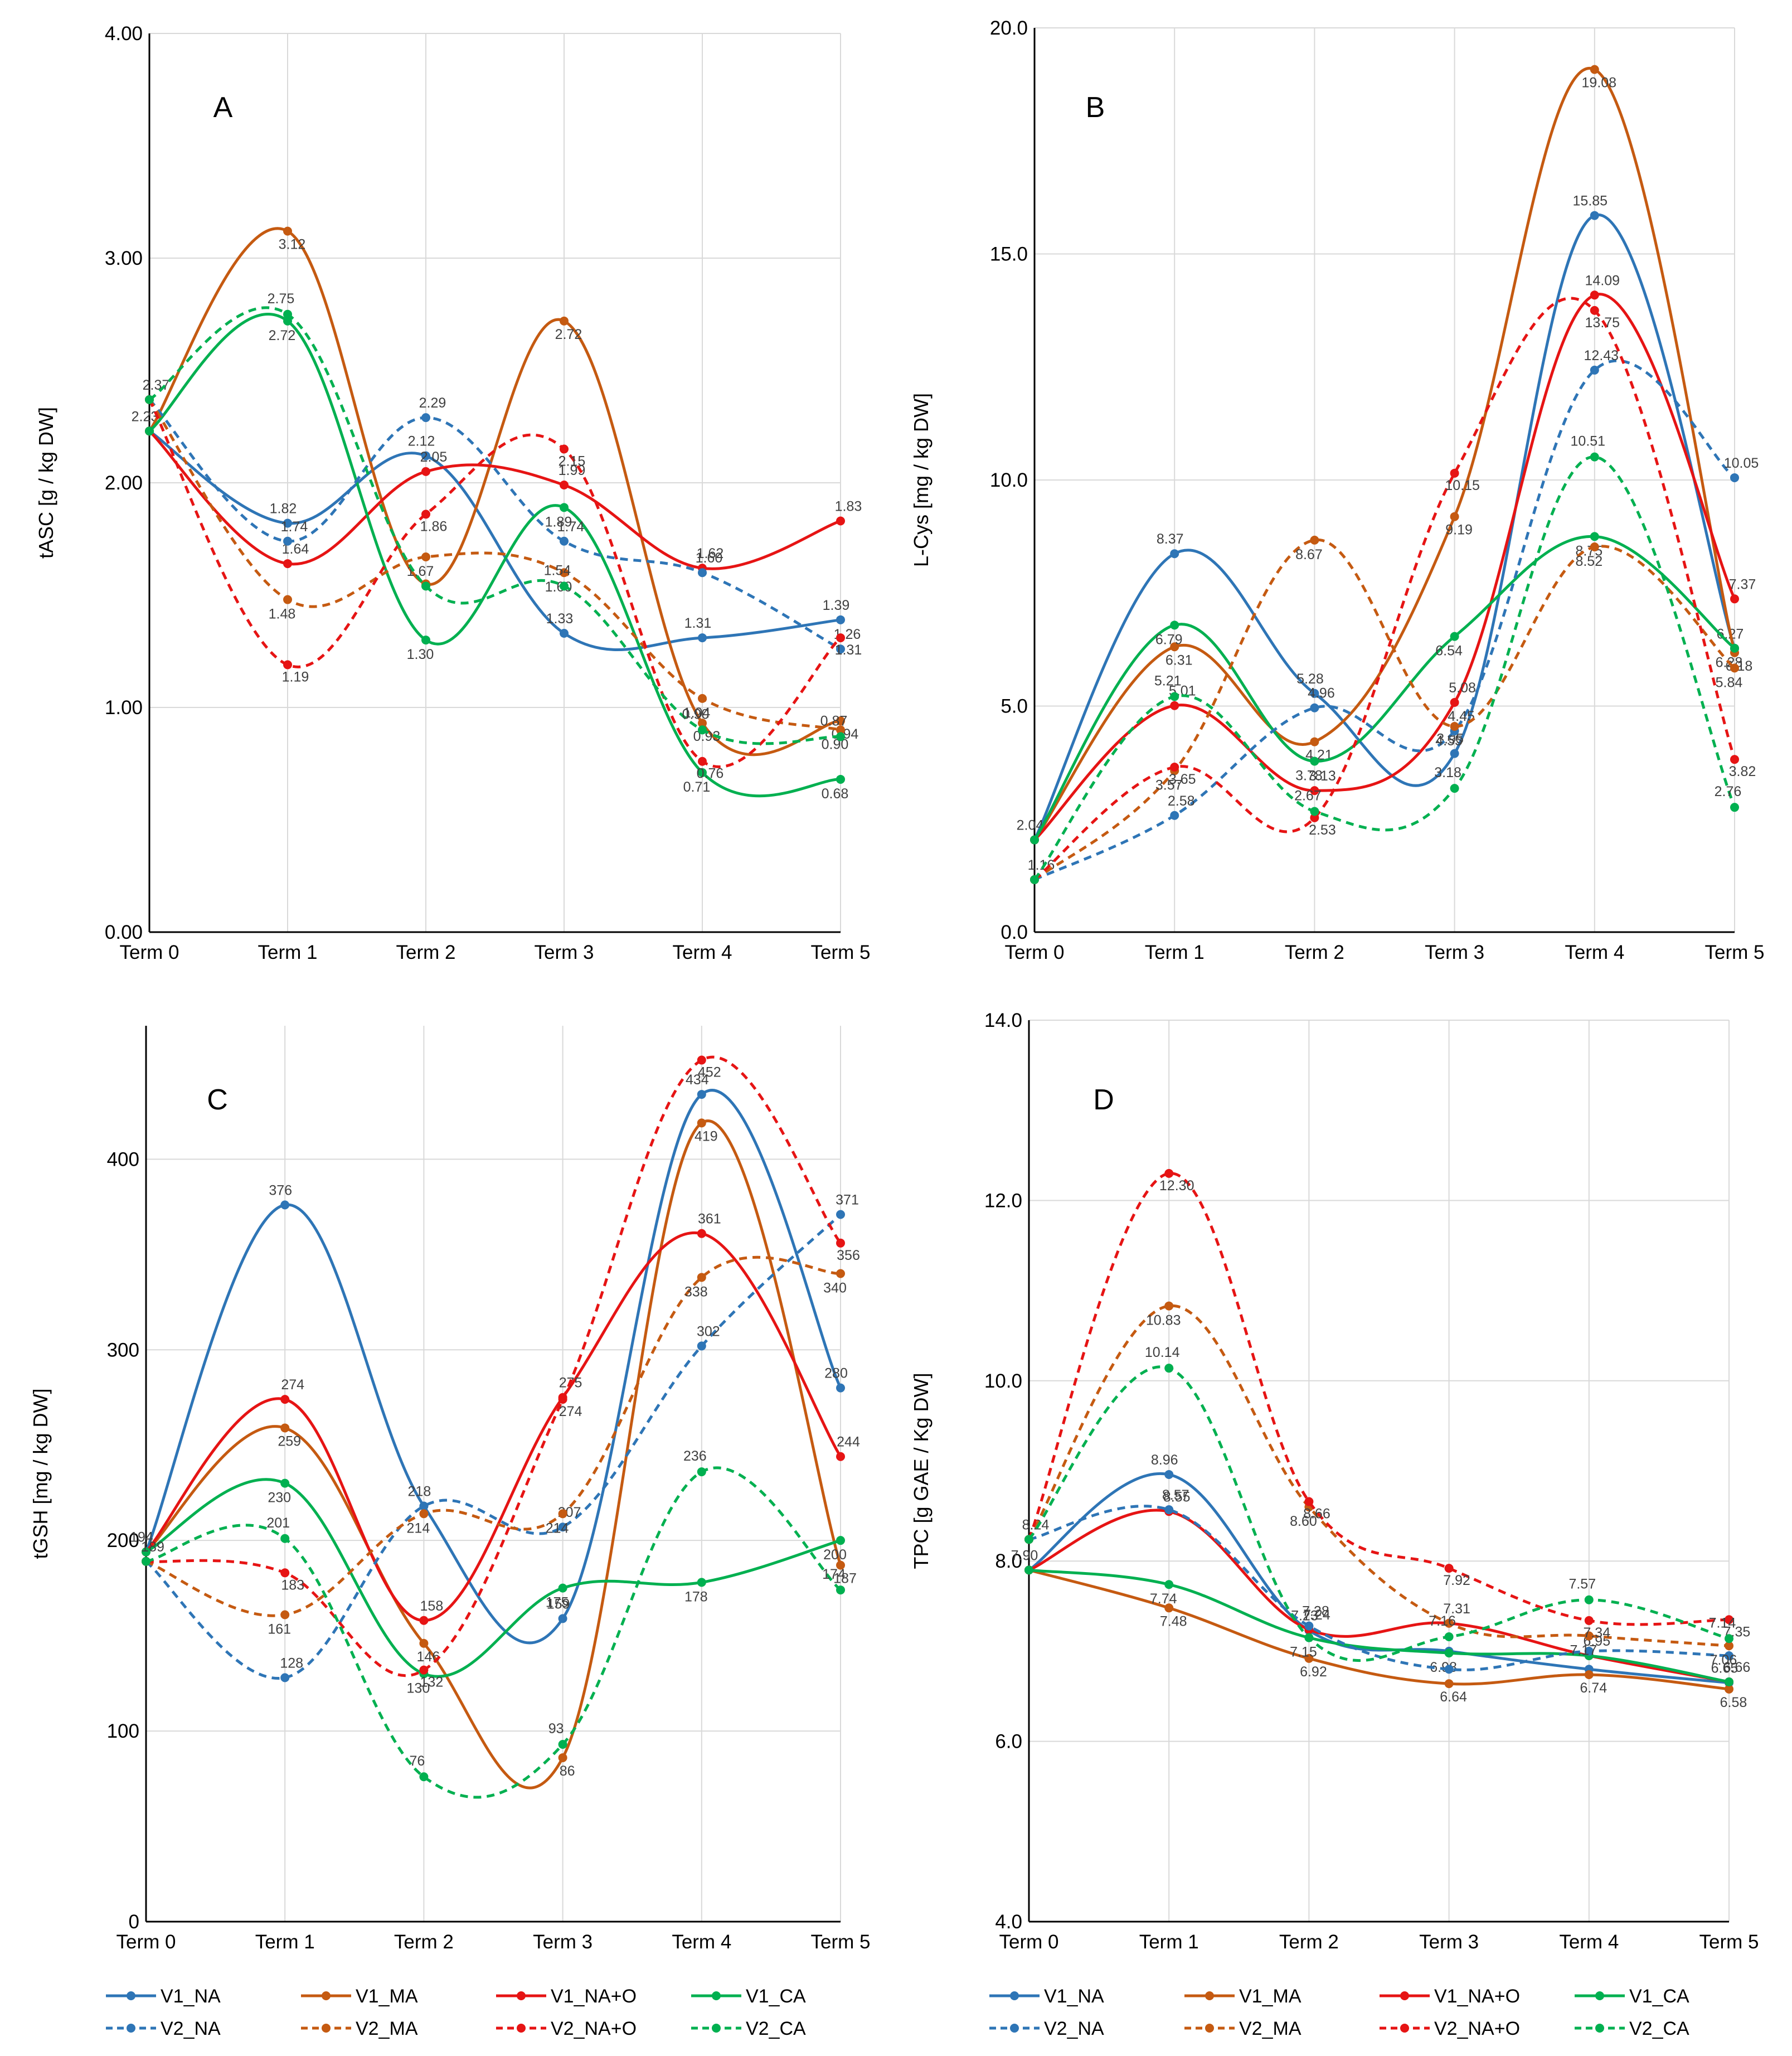 This screenshot has width=1792, height=2056. What do you see at coordinates (1477, 1996) in the screenshot?
I see `legend-label: V1_NA+O` at bounding box center [1477, 1996].